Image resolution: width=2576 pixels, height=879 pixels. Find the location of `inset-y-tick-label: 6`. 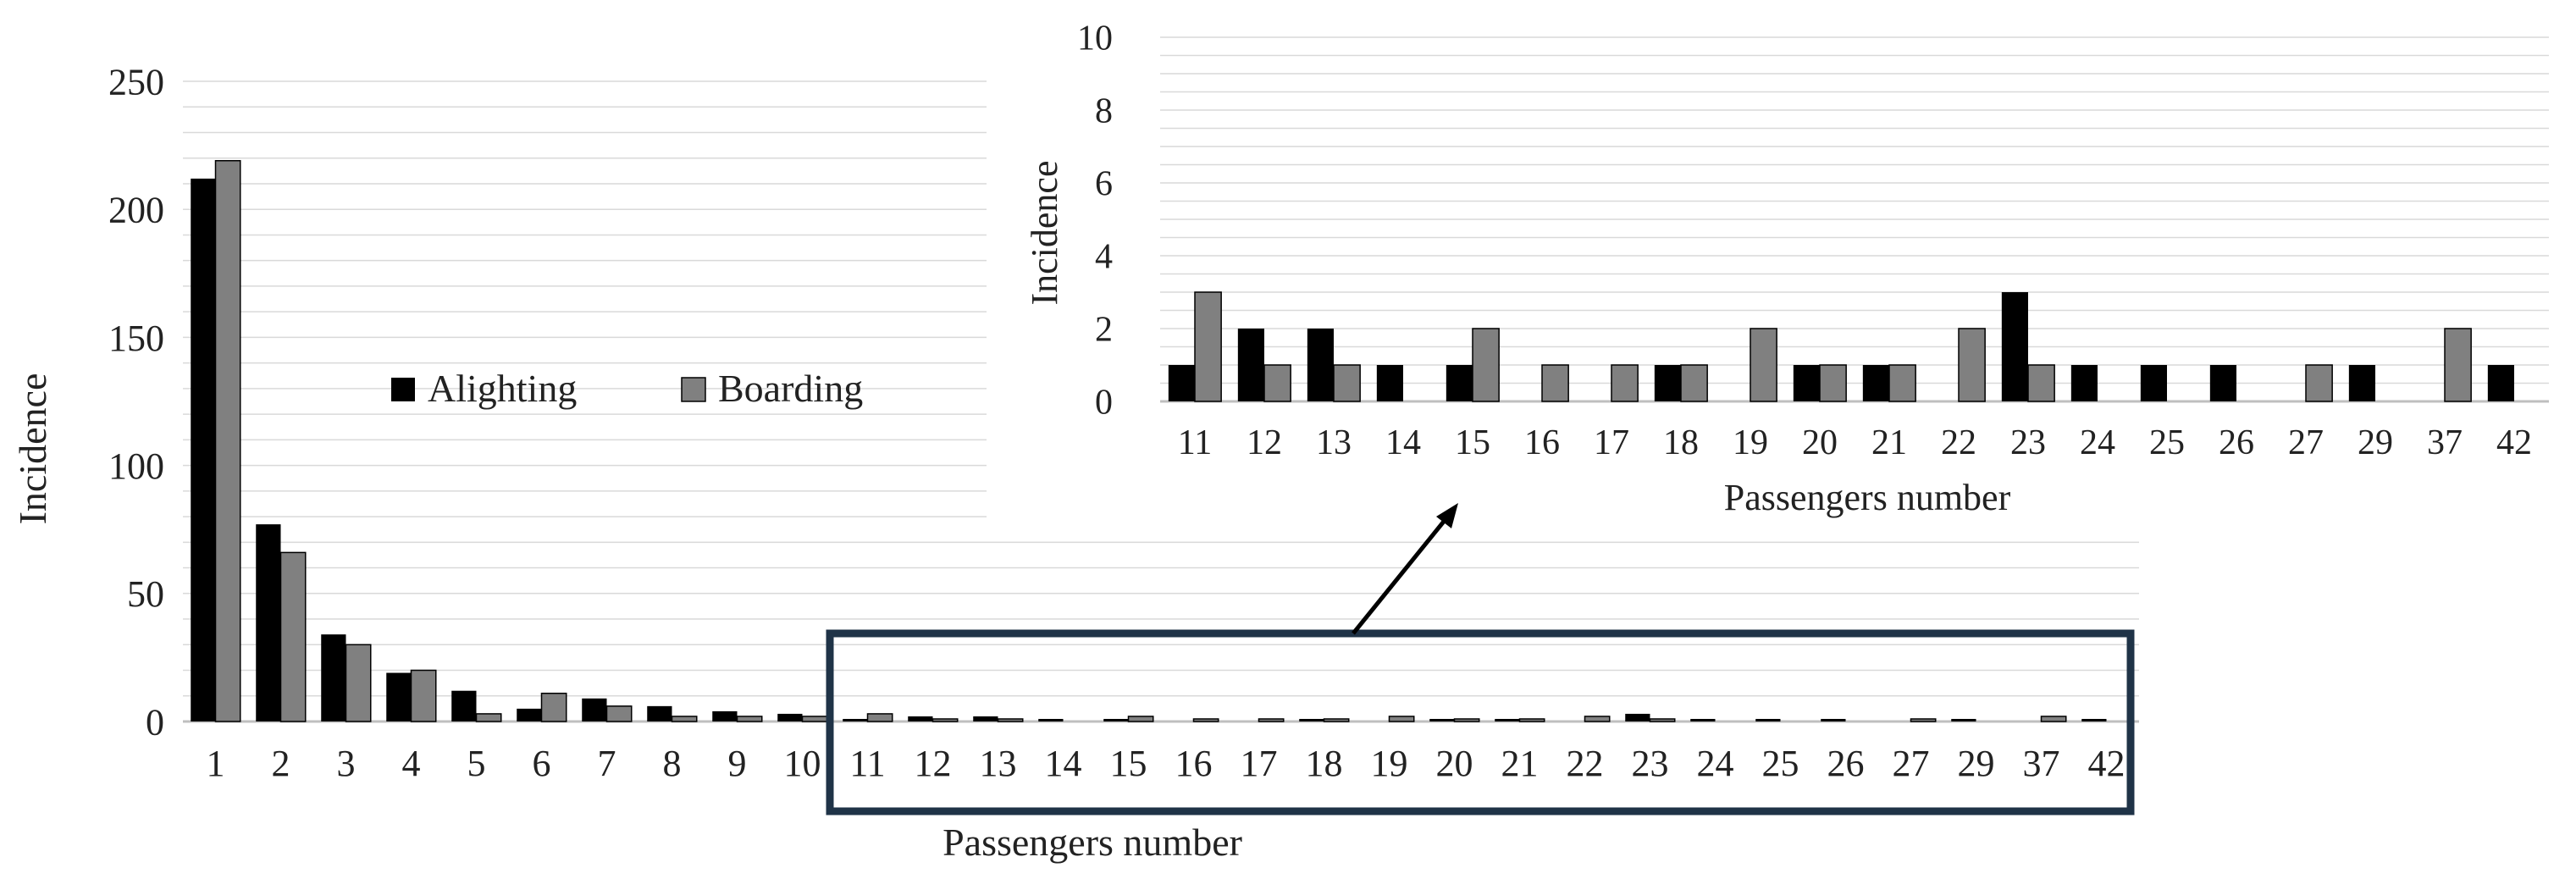

inset-y-tick-label: 6 is located at coordinates (1104, 185).